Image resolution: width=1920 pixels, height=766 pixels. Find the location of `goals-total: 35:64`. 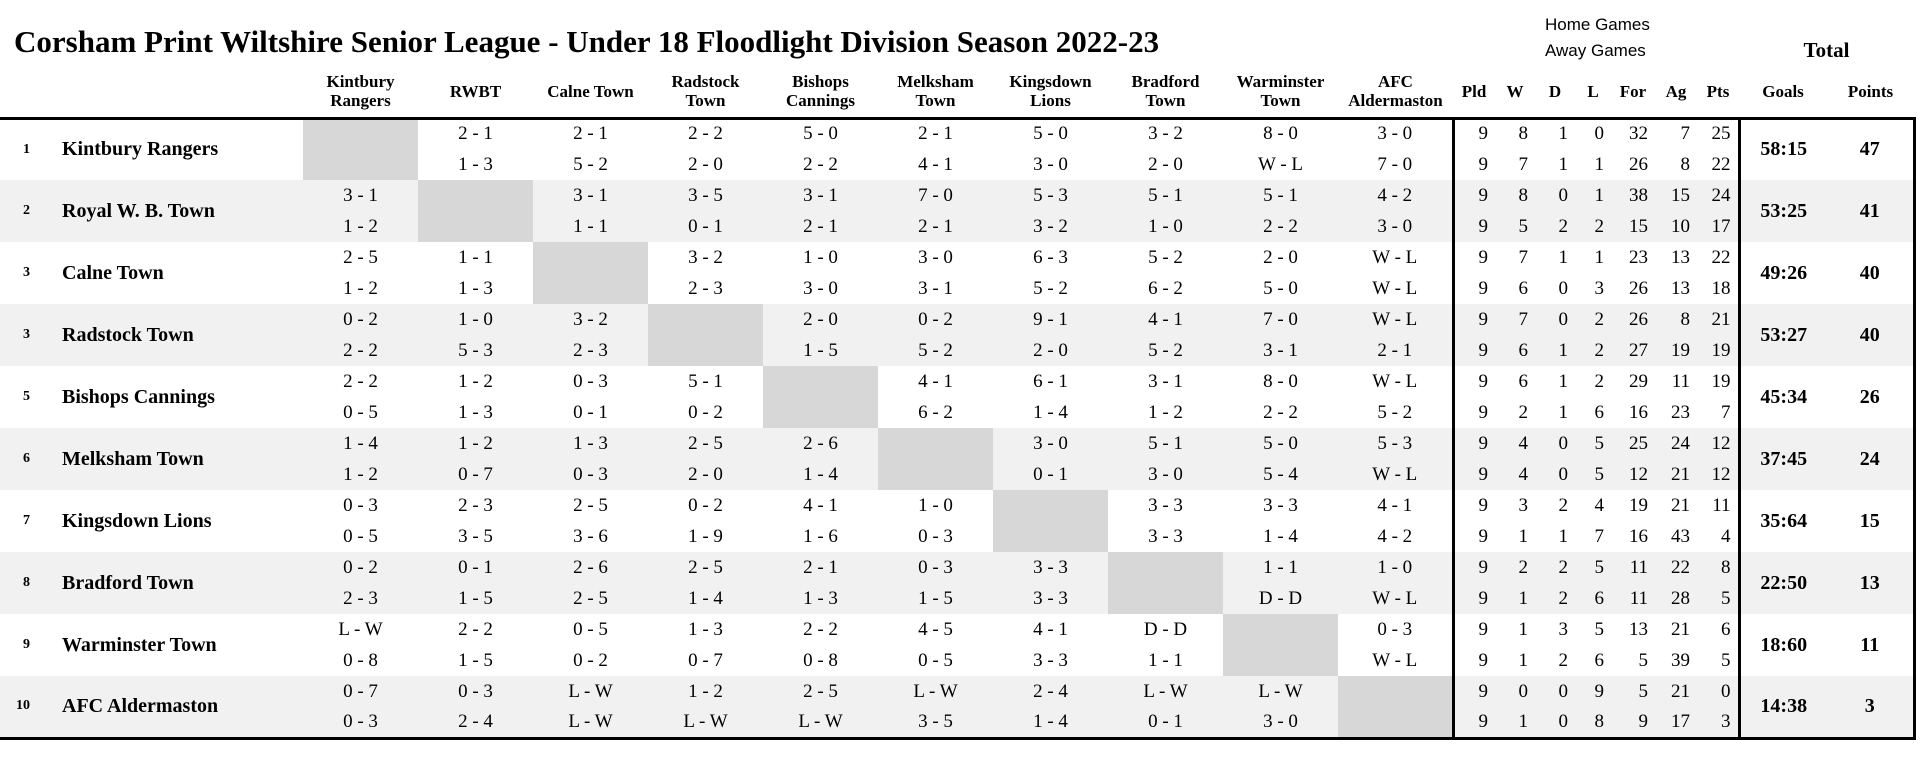

goals-total: 35:64 is located at coordinates (1782, 521).